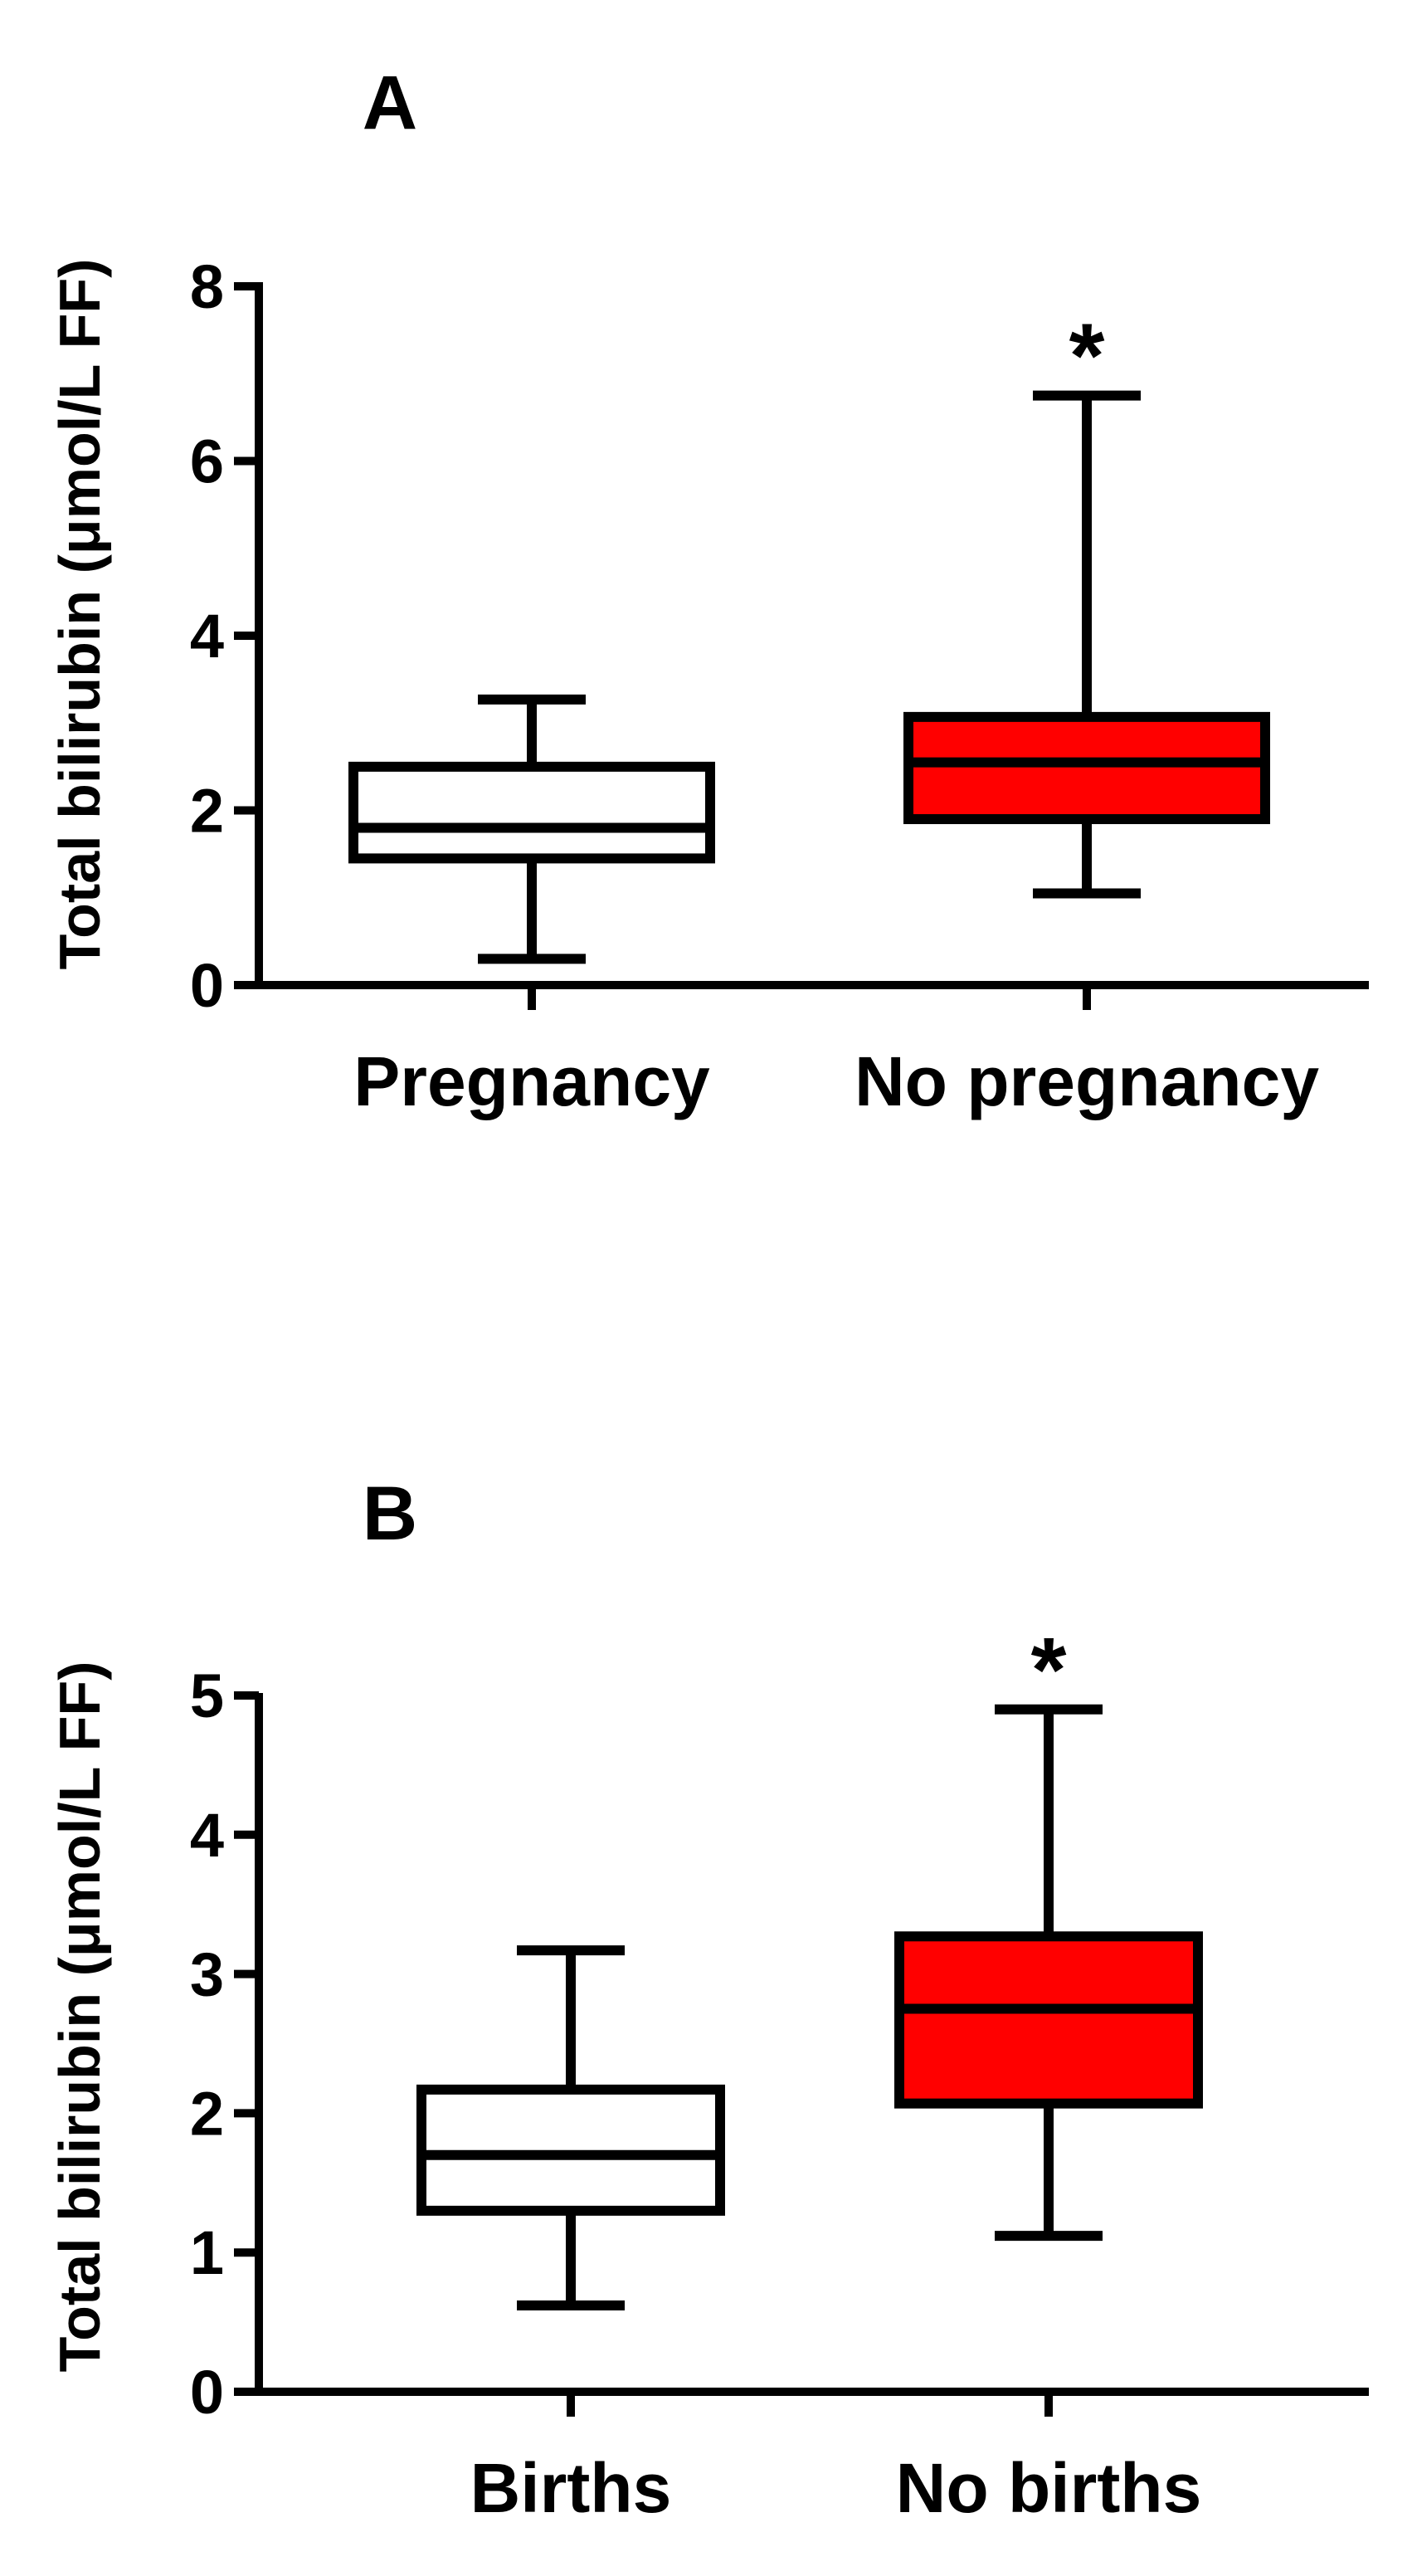  What do you see at coordinates (390, 103) in the screenshot?
I see `panel-a-label: A` at bounding box center [390, 103].